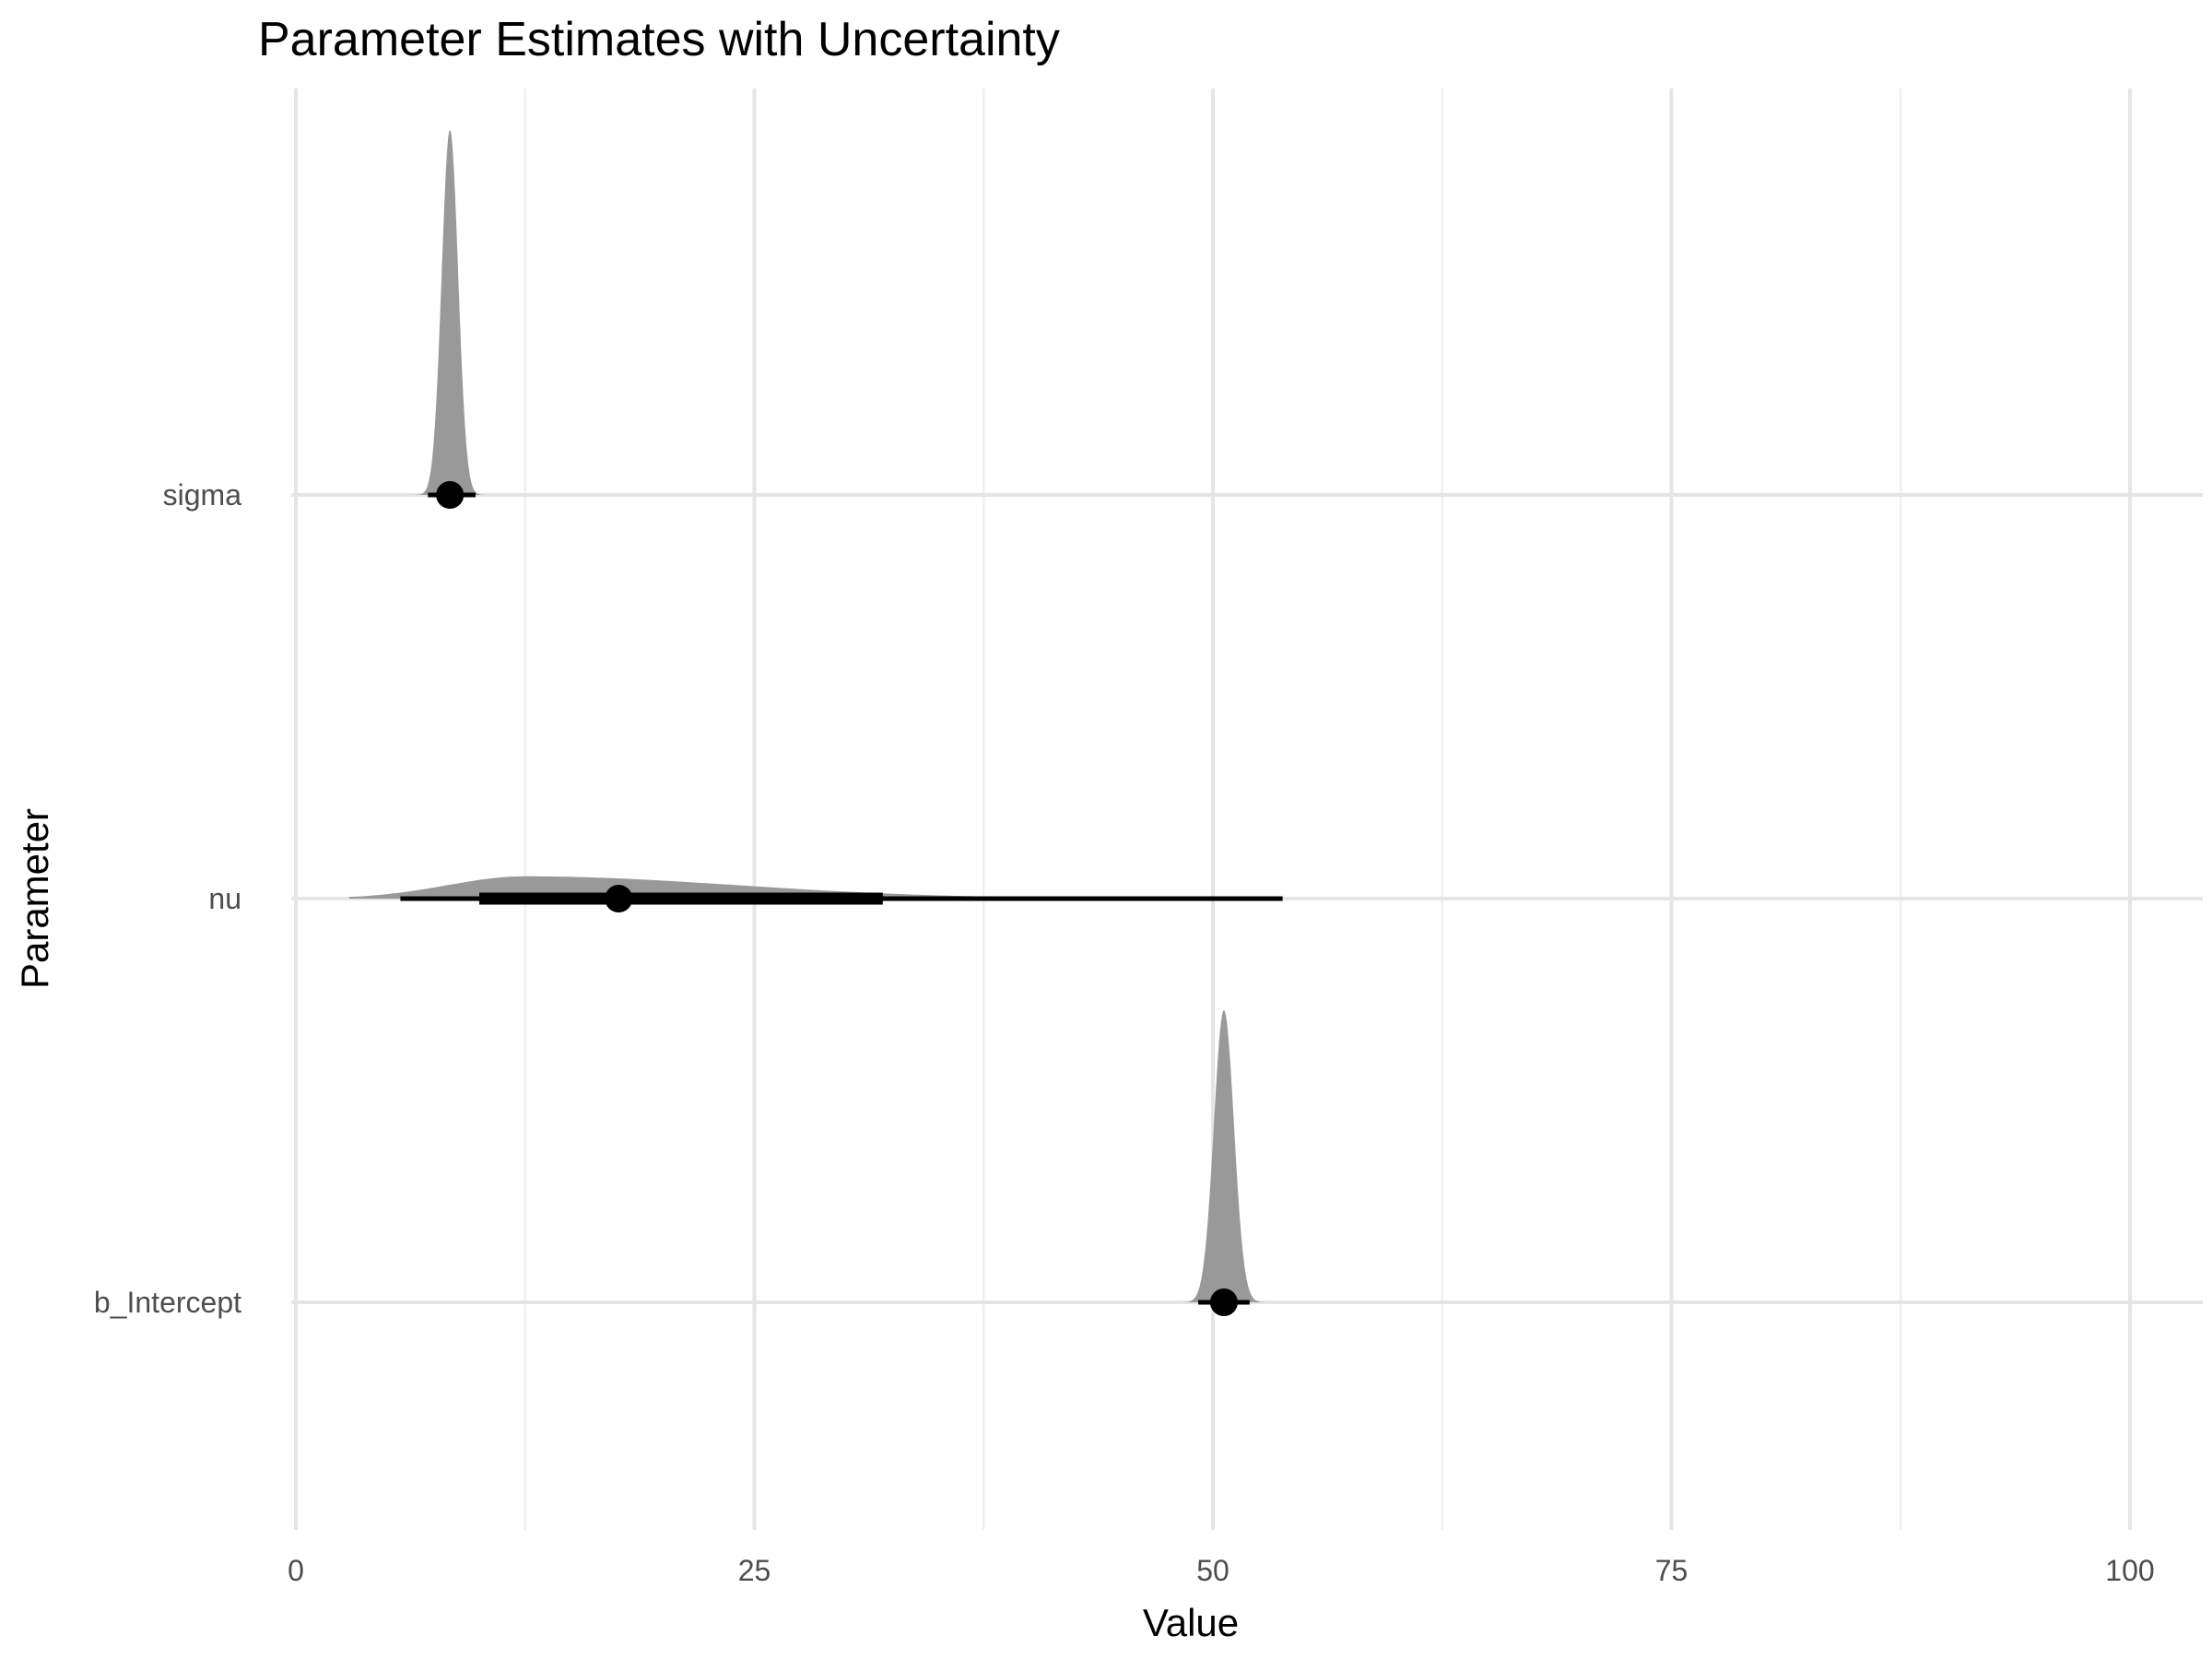 The width and height of the screenshot is (2212, 1659). What do you see at coordinates (167, 1302) in the screenshot?
I see `y-tick-label: b_Intercept` at bounding box center [167, 1302].